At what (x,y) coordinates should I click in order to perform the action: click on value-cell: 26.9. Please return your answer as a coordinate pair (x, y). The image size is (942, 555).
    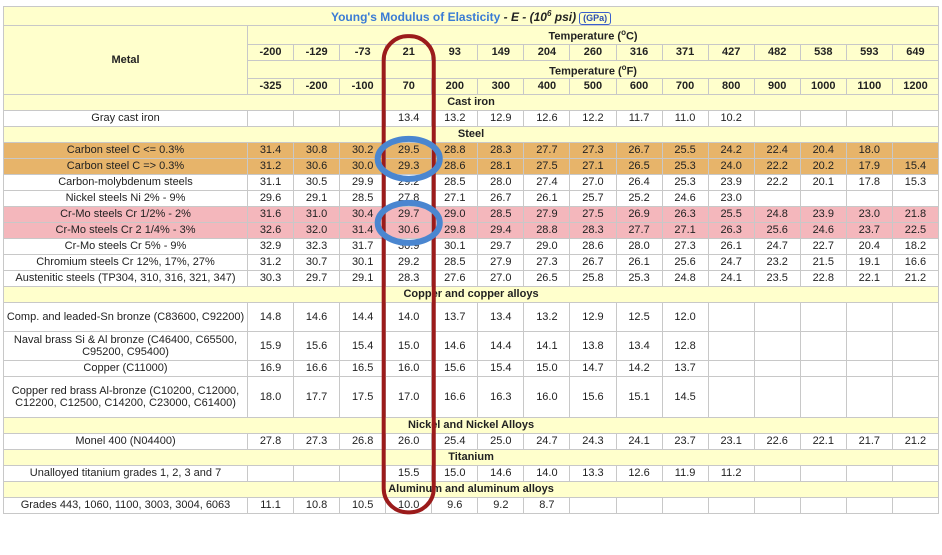
    Looking at the image, I should click on (639, 215).